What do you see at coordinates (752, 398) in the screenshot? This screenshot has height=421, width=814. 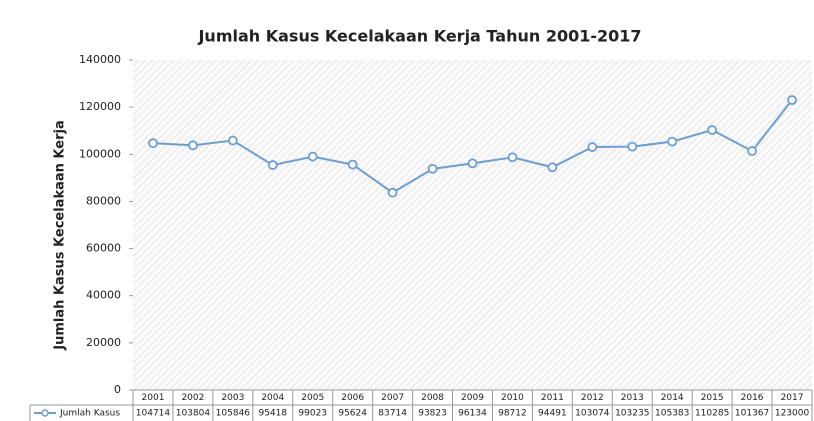 I see `x-tick-label: 2016` at bounding box center [752, 398].